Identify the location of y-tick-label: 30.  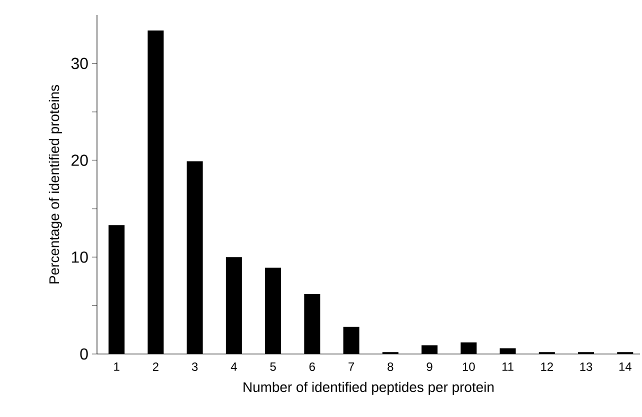
(79, 64).